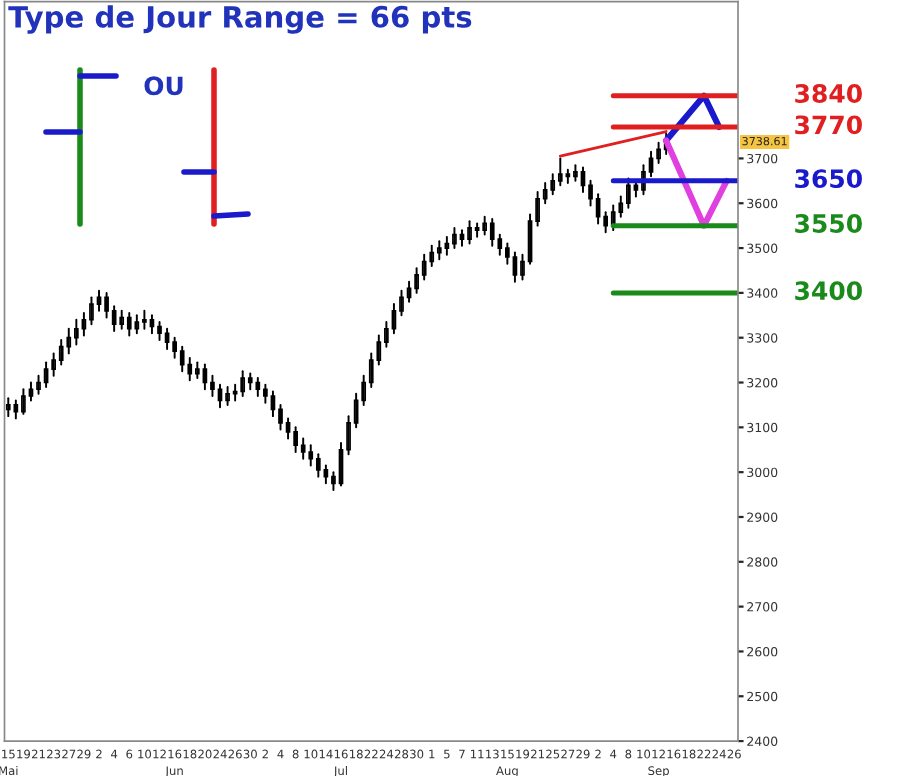 This screenshot has height=776, width=900. I want to click on ref-line-label: 3550, so click(828, 223).